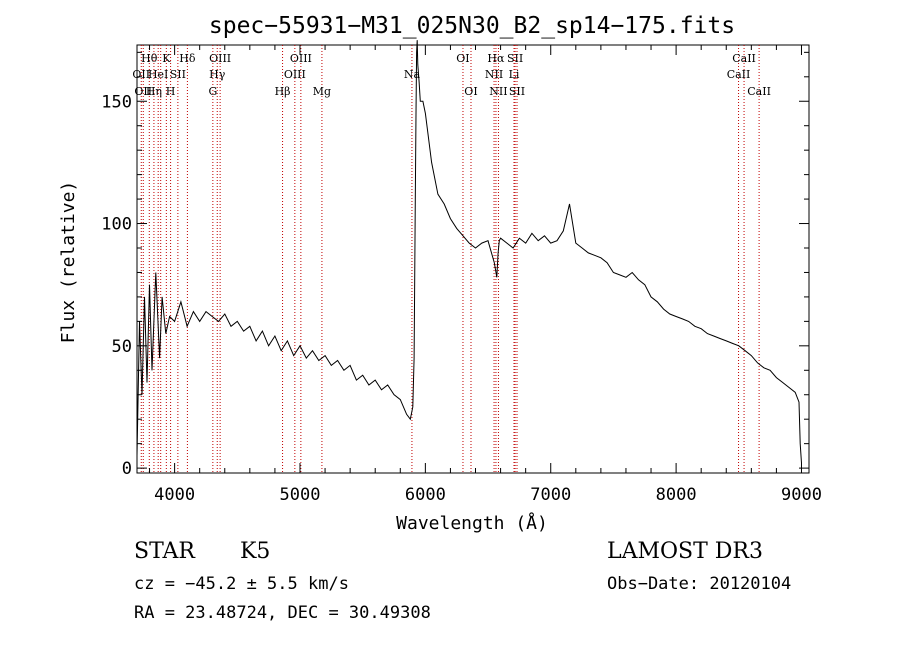 The height and width of the screenshot is (649, 900). What do you see at coordinates (241, 584) in the screenshot?
I see `redshift-cz: cz = −45.2 ± 5.5 km/s` at bounding box center [241, 584].